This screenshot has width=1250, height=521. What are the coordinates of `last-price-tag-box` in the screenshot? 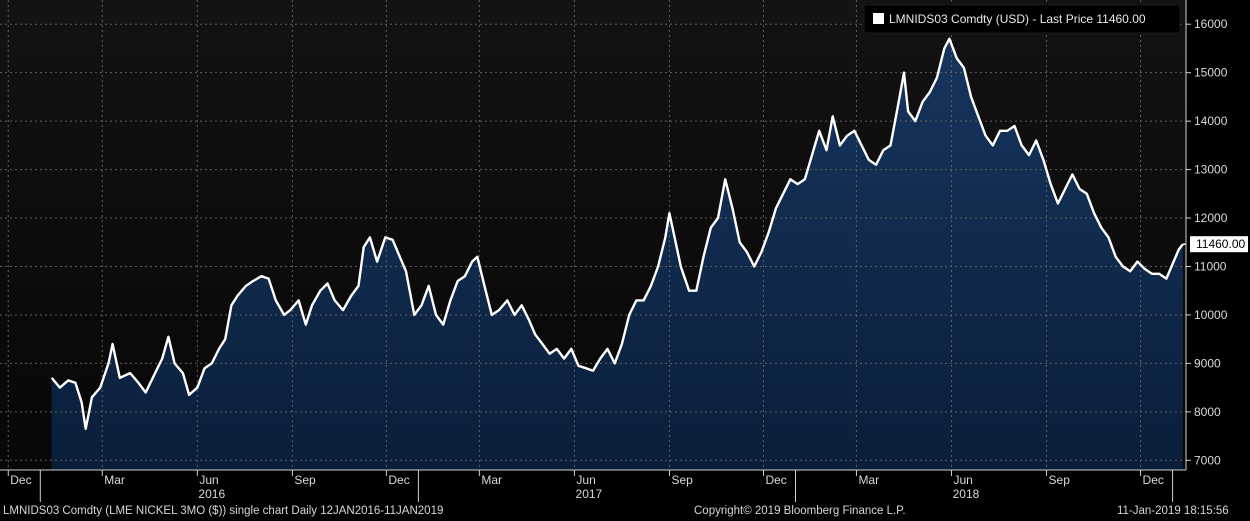 It's located at (1219, 244).